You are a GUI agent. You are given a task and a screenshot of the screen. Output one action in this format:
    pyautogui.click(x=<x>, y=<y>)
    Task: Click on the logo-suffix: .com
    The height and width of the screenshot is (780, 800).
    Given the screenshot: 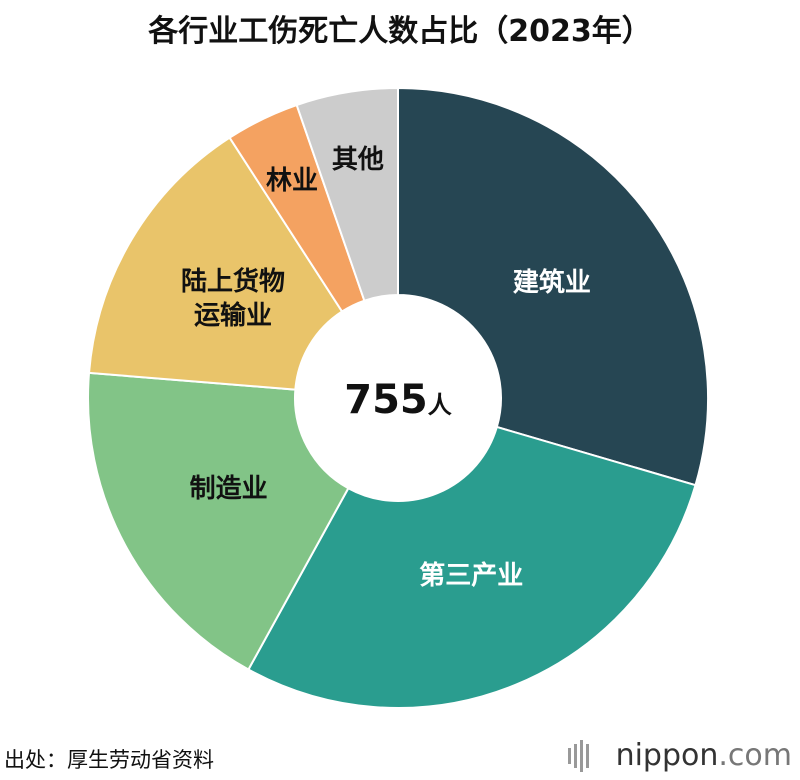 What is the action you would take?
    pyautogui.click(x=755, y=755)
    